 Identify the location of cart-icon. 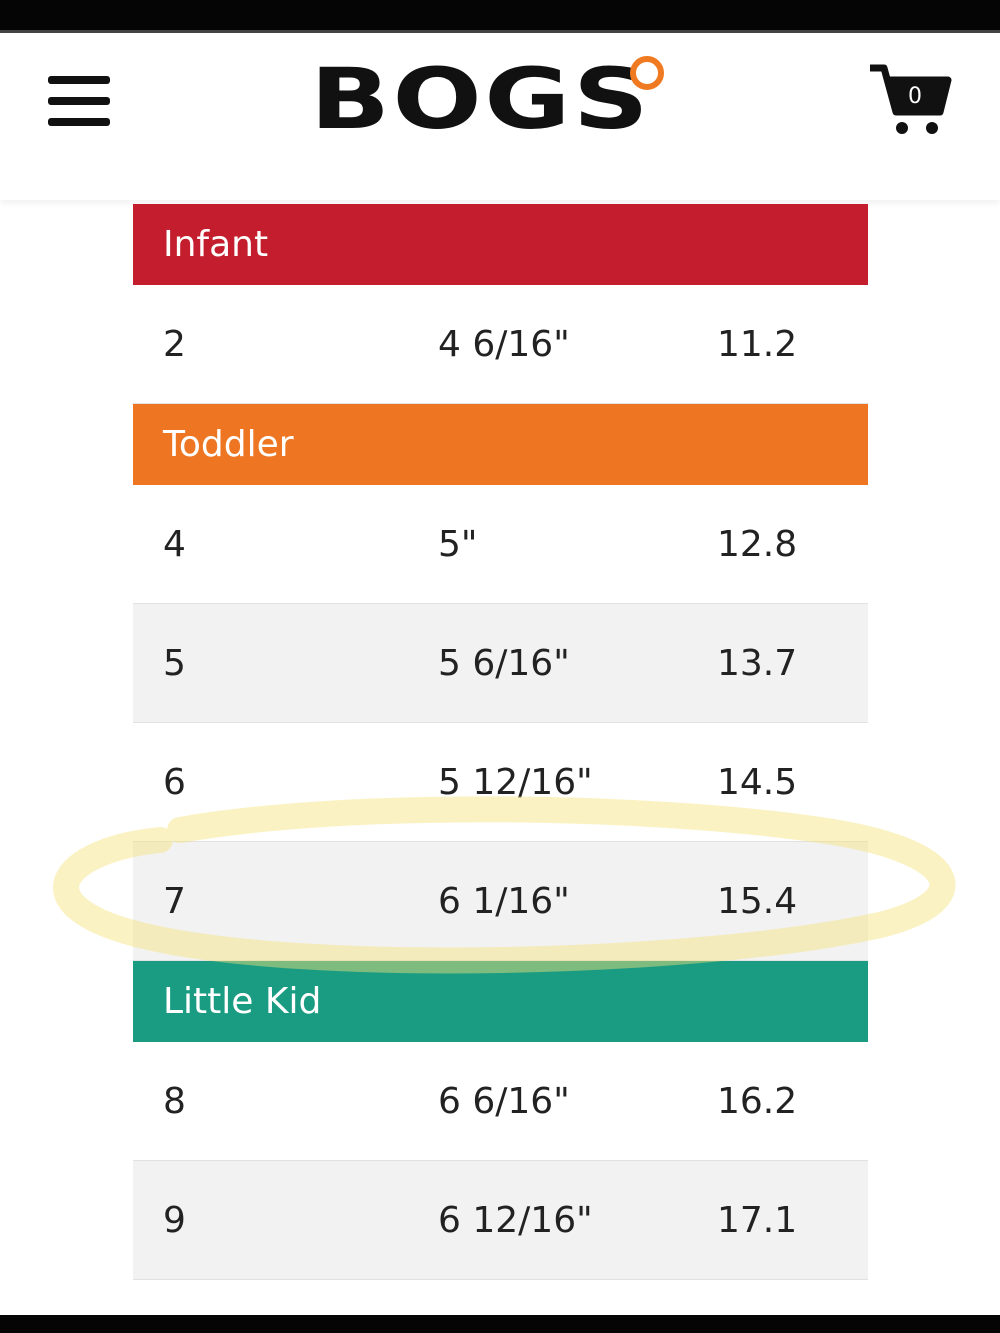
(909, 100).